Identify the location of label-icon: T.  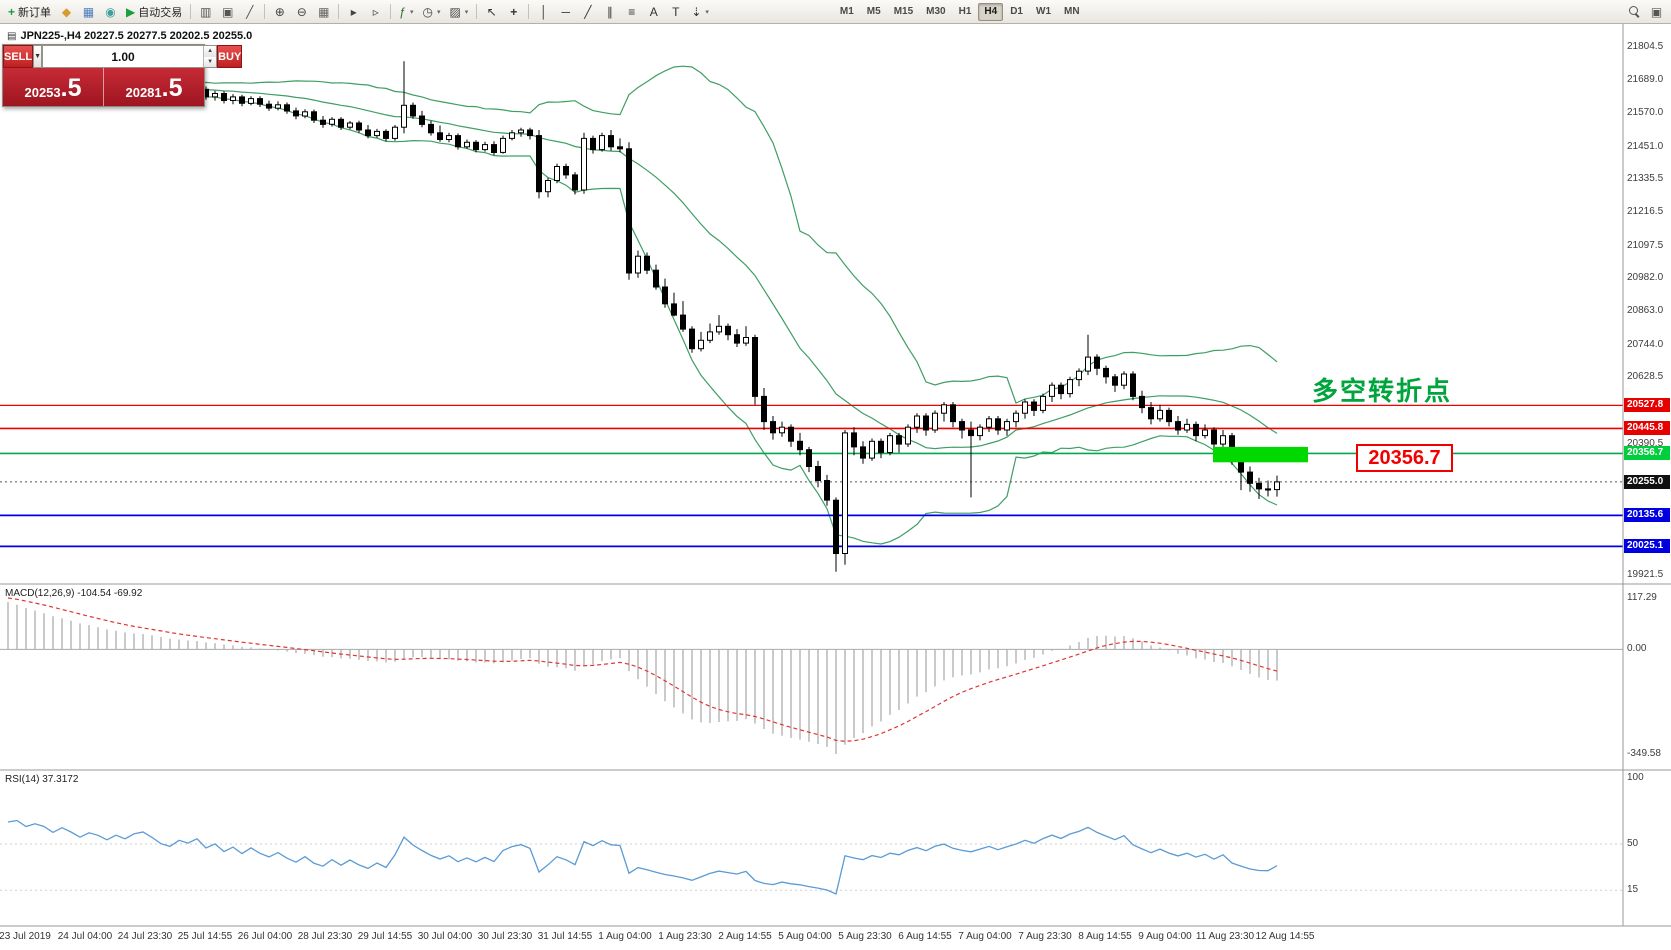
(676, 11).